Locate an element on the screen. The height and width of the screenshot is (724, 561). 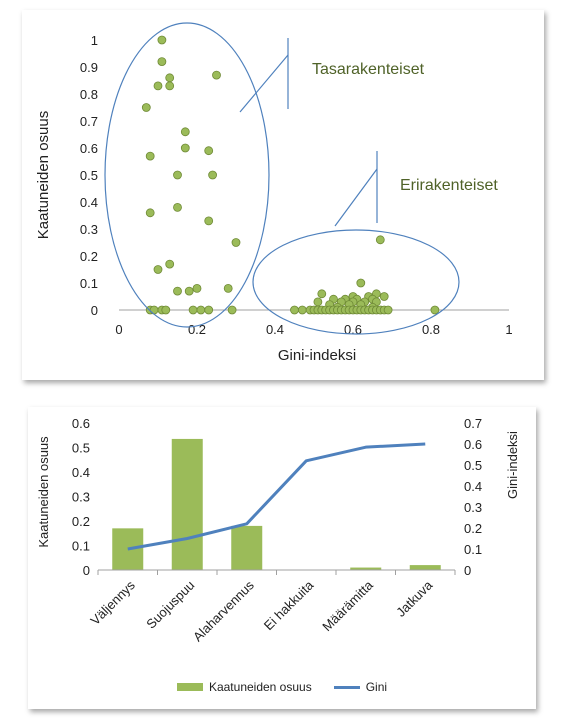
legend-item-bars: Kaatuneiden osuus is located at coordinates (244, 687).